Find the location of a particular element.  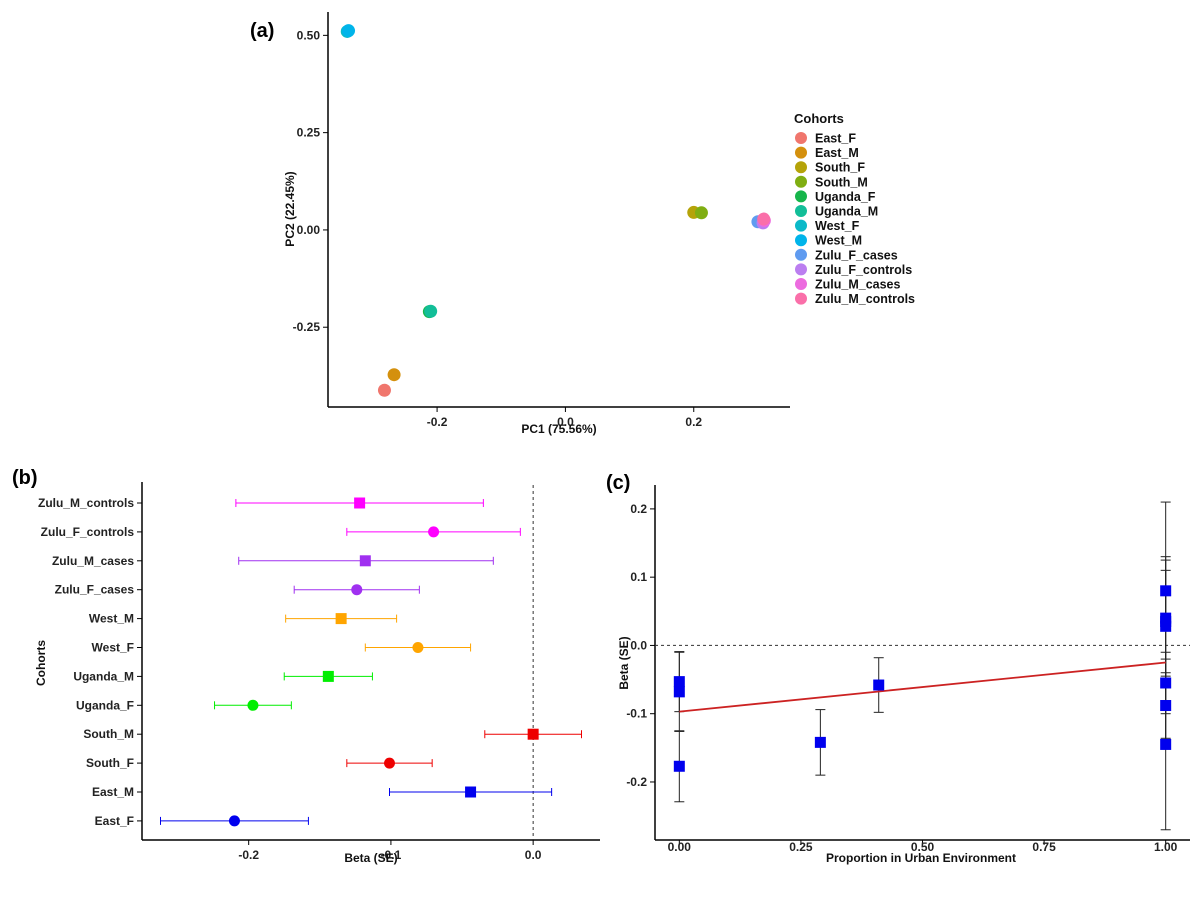

pca-y-tick-label: -0.25 is located at coordinates (307, 327).